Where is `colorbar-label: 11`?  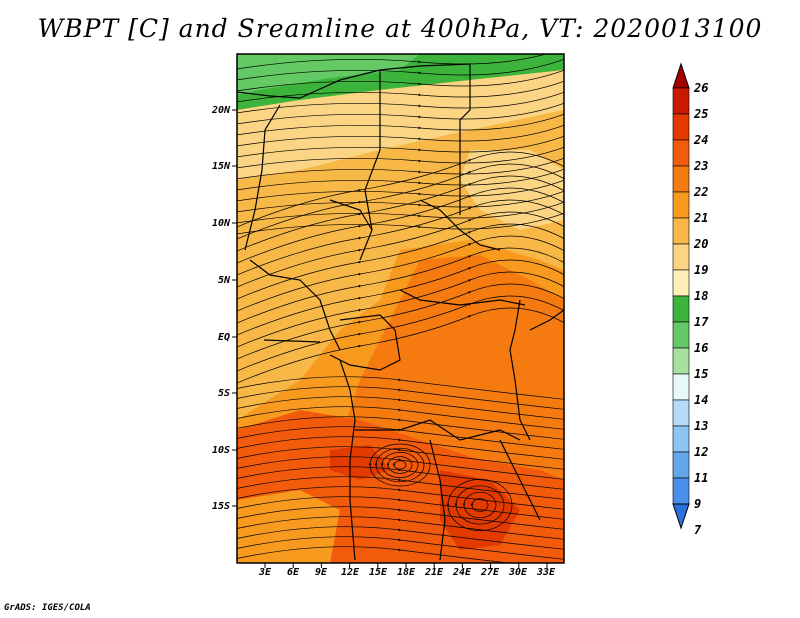 colorbar-label: 11 is located at coordinates (701, 478).